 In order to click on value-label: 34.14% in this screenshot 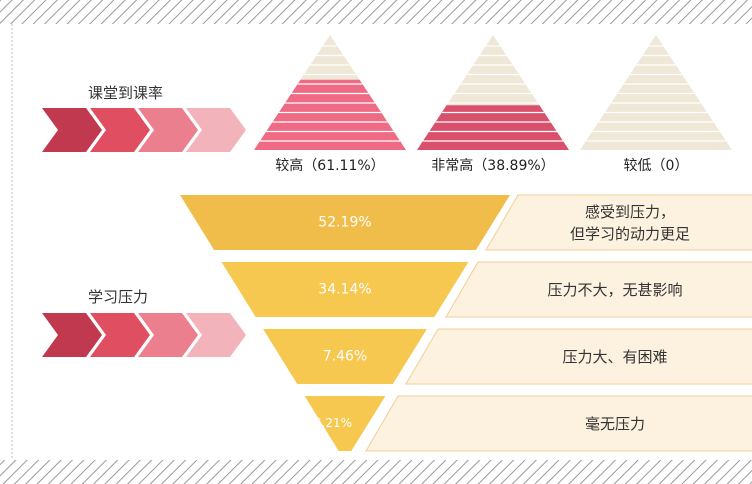, I will do `click(344, 290)`.